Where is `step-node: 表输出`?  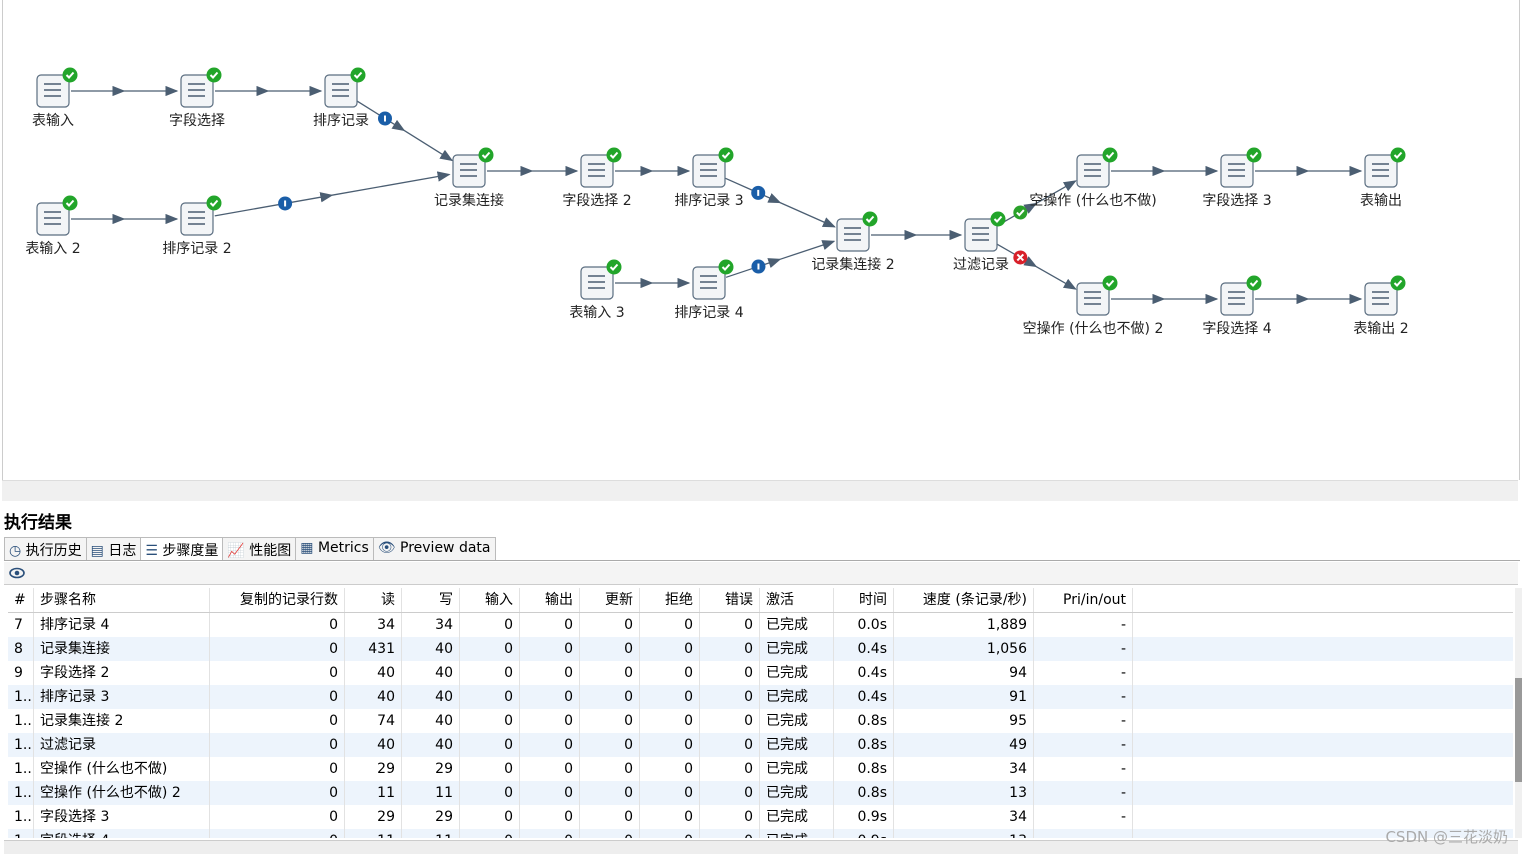 step-node: 表输出 is located at coordinates (1383, 178).